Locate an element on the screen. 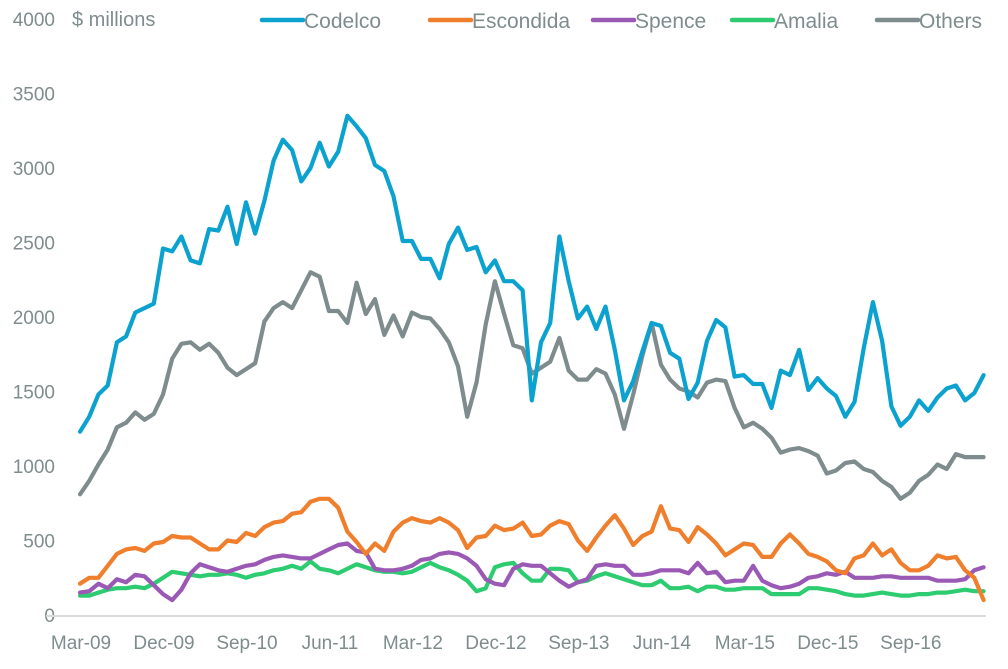 The height and width of the screenshot is (669, 1008). legend-item-amalia: Amalia is located at coordinates (784, 21).